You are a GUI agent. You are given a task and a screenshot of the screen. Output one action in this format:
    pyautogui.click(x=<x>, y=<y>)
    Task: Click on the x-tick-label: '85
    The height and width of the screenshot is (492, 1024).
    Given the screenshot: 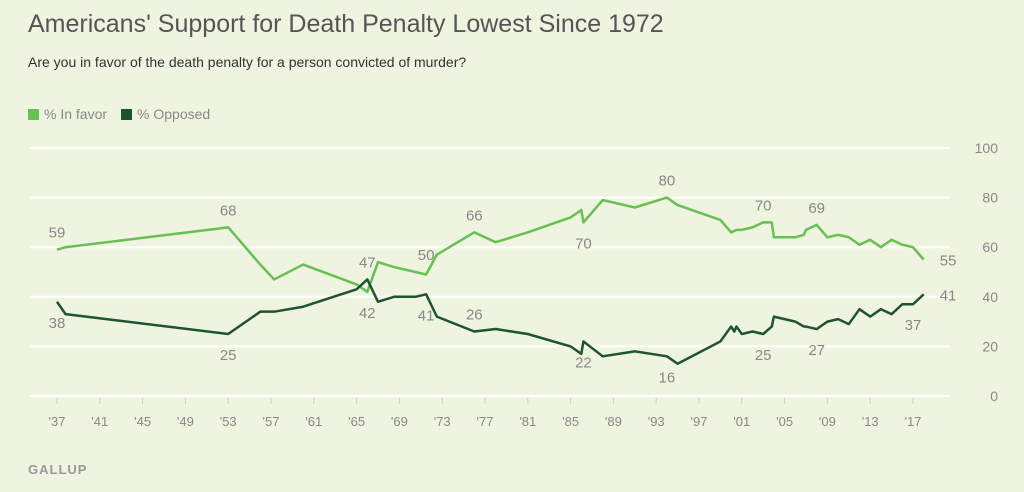 What is the action you would take?
    pyautogui.click(x=570, y=421)
    